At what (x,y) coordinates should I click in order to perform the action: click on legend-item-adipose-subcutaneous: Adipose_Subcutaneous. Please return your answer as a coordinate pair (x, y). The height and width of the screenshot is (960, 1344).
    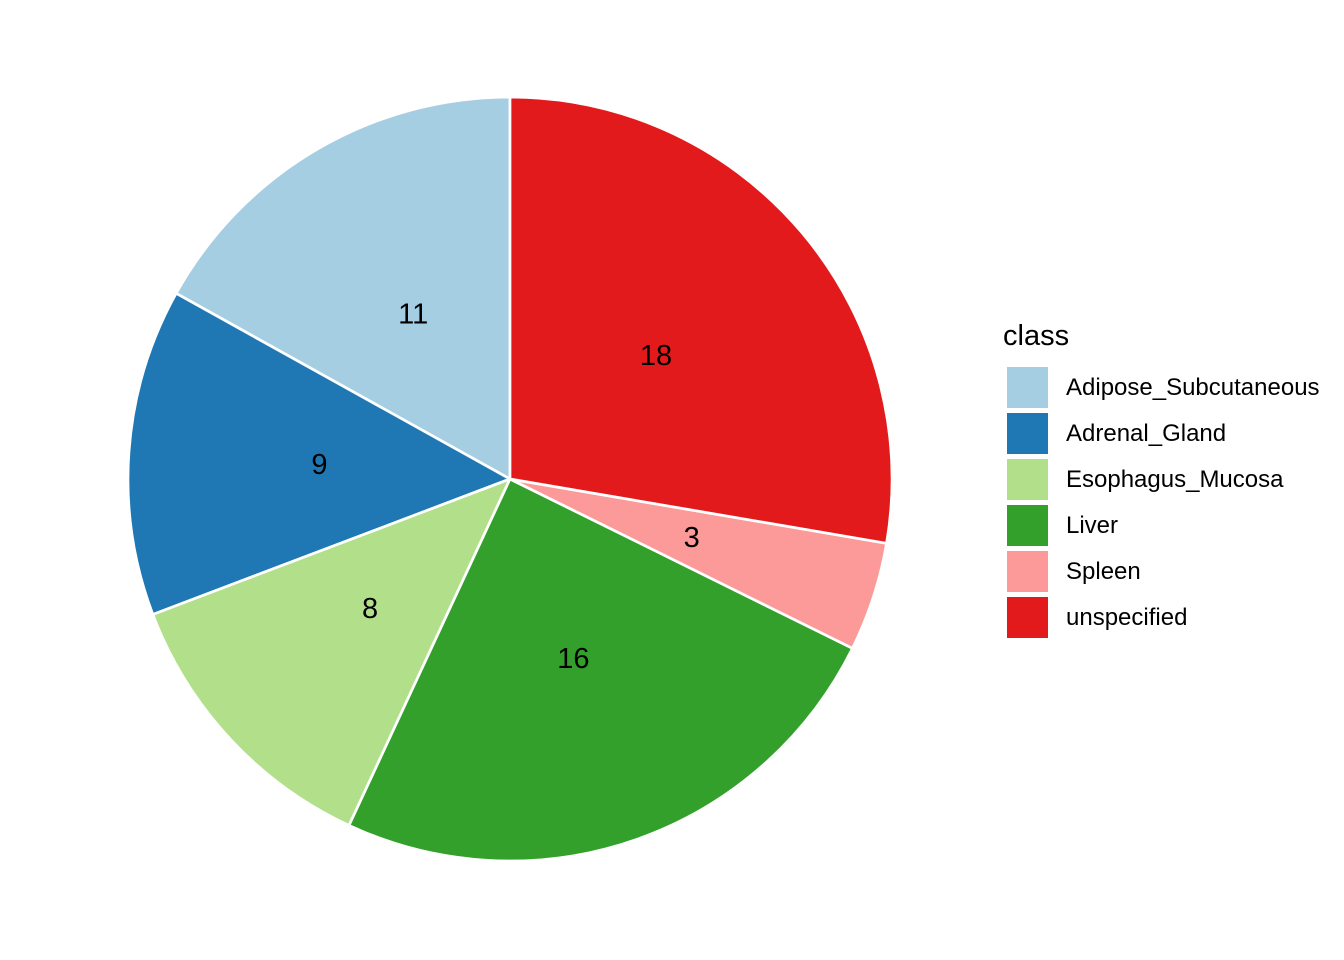
    Looking at the image, I should click on (1163, 387).